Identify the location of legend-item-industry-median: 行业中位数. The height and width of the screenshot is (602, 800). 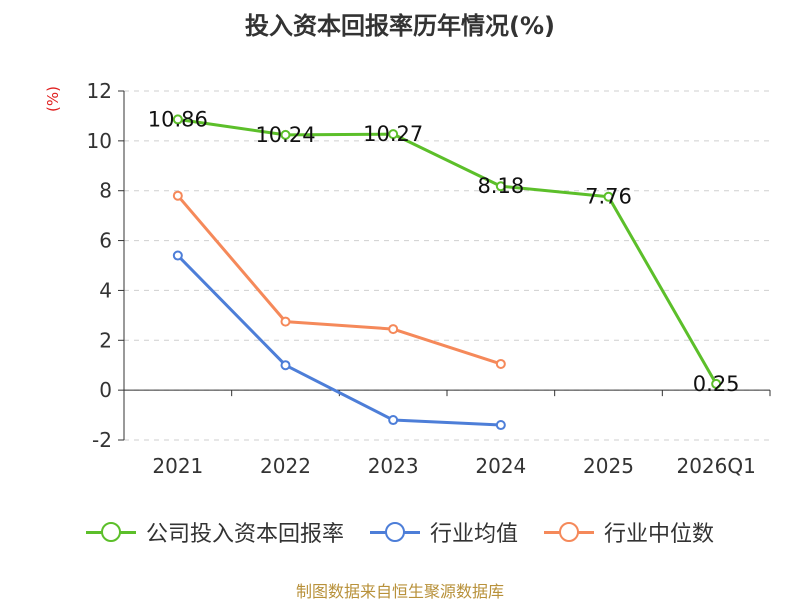
(629, 532).